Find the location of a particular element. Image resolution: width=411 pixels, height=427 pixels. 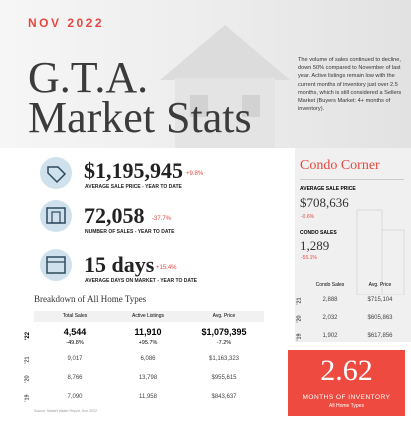

cell: 13,798 is located at coordinates (148, 378).